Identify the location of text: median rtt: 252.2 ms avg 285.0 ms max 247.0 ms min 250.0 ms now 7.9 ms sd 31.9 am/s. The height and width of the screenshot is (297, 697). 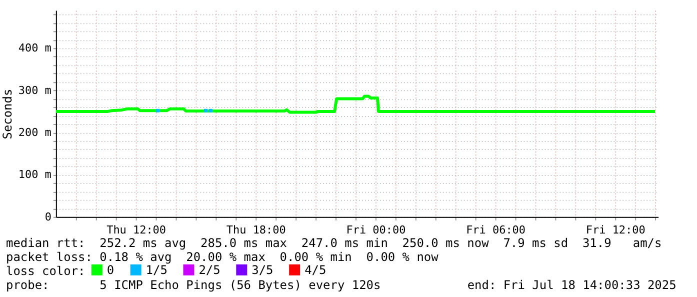
(334, 243).